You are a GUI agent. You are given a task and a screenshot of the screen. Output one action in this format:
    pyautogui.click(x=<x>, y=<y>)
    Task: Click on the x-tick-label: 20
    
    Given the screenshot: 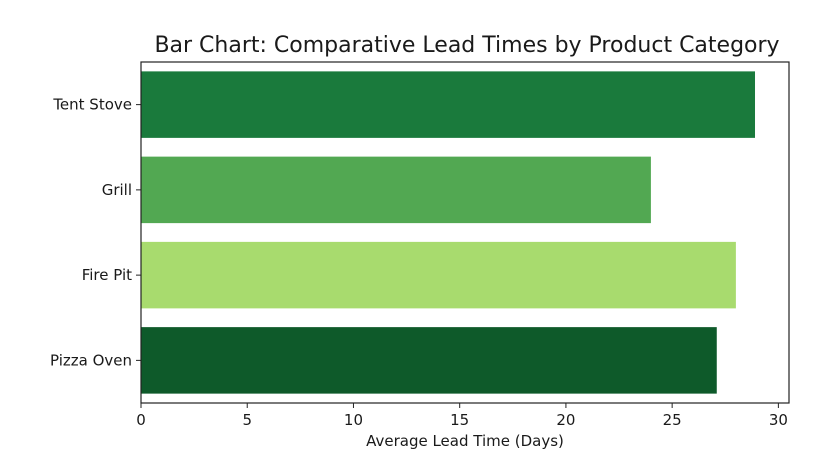 What is the action you would take?
    pyautogui.click(x=565, y=420)
    